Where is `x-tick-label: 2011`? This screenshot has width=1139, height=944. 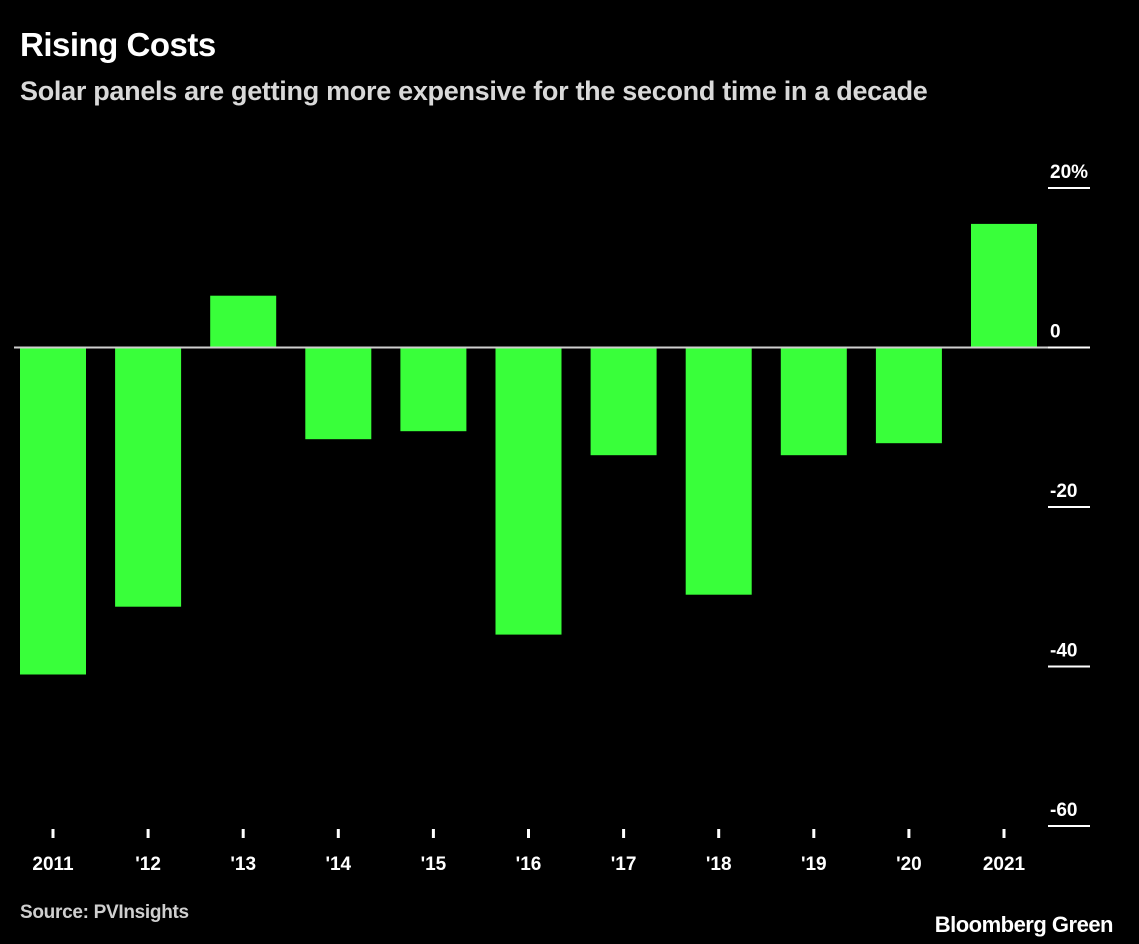
x-tick-label: 2011 is located at coordinates (53, 864).